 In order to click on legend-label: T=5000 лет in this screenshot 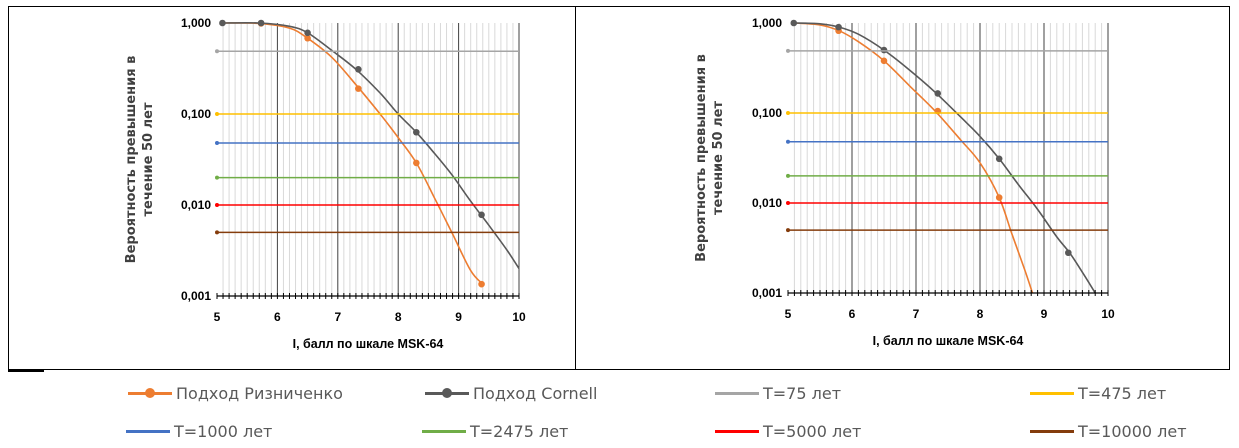, I will do `click(812, 431)`.